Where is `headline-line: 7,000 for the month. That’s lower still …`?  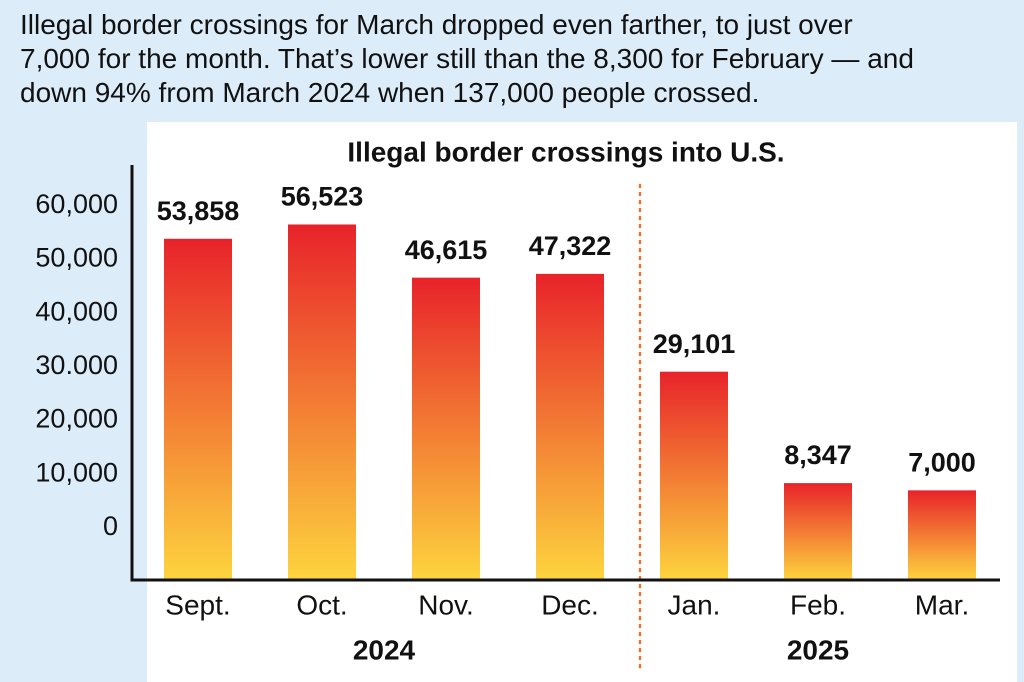
headline-line: 7,000 for the month. That’s lower still … is located at coordinates (467, 58).